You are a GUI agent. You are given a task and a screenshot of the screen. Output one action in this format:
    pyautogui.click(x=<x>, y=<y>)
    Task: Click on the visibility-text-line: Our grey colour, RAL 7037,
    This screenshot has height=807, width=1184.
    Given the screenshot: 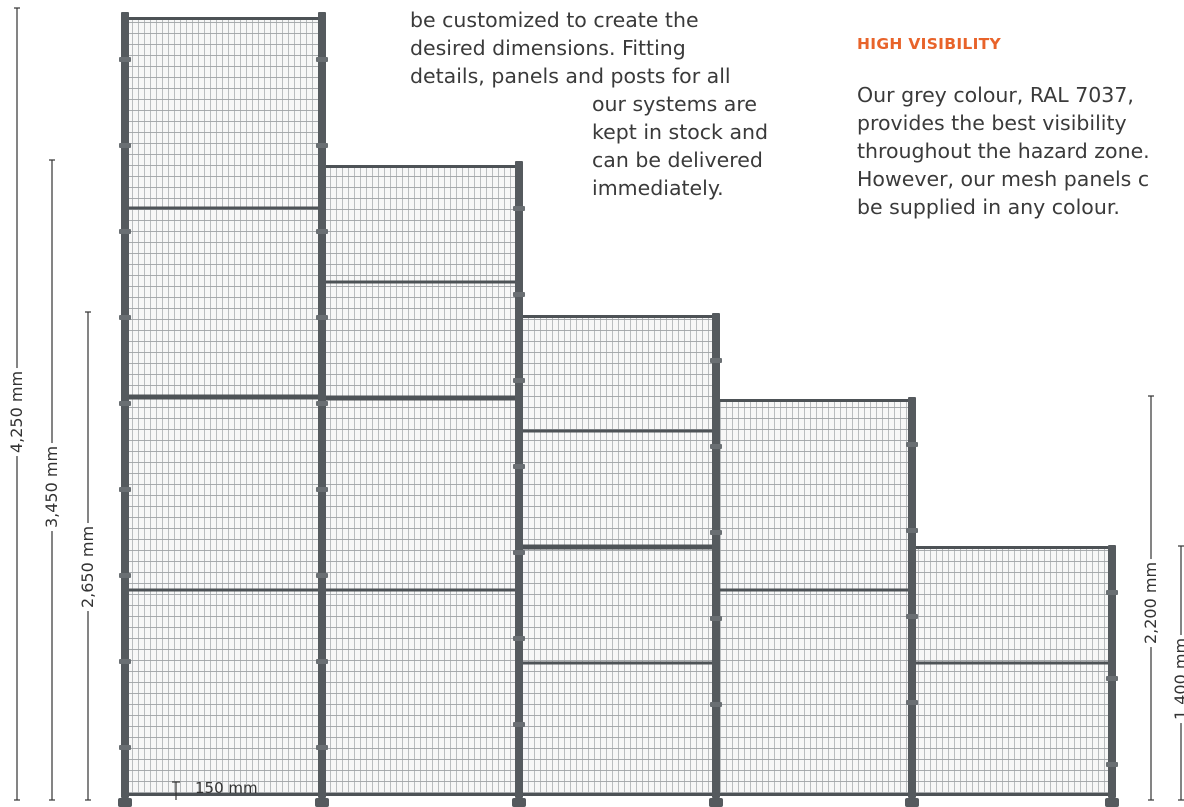 What is the action you would take?
    pyautogui.click(x=995, y=95)
    